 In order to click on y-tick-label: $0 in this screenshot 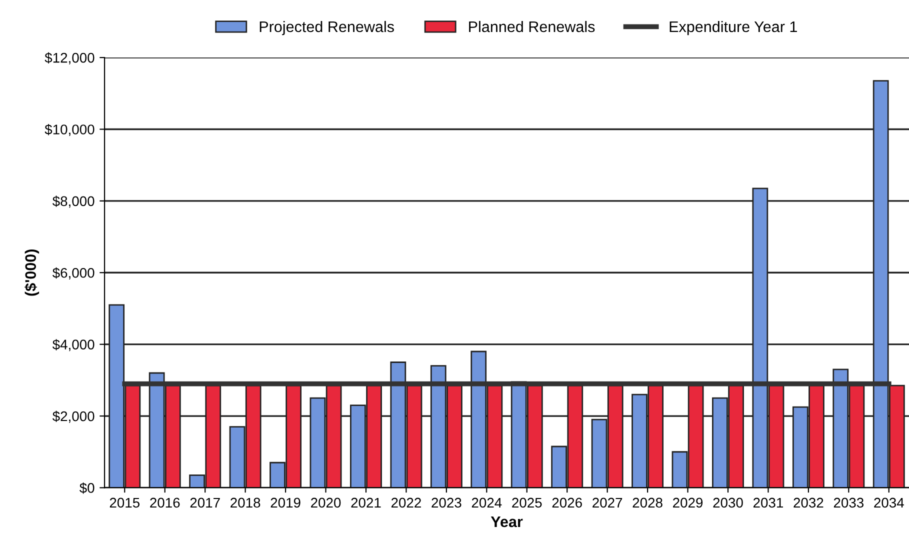, I will do `click(87, 488)`.